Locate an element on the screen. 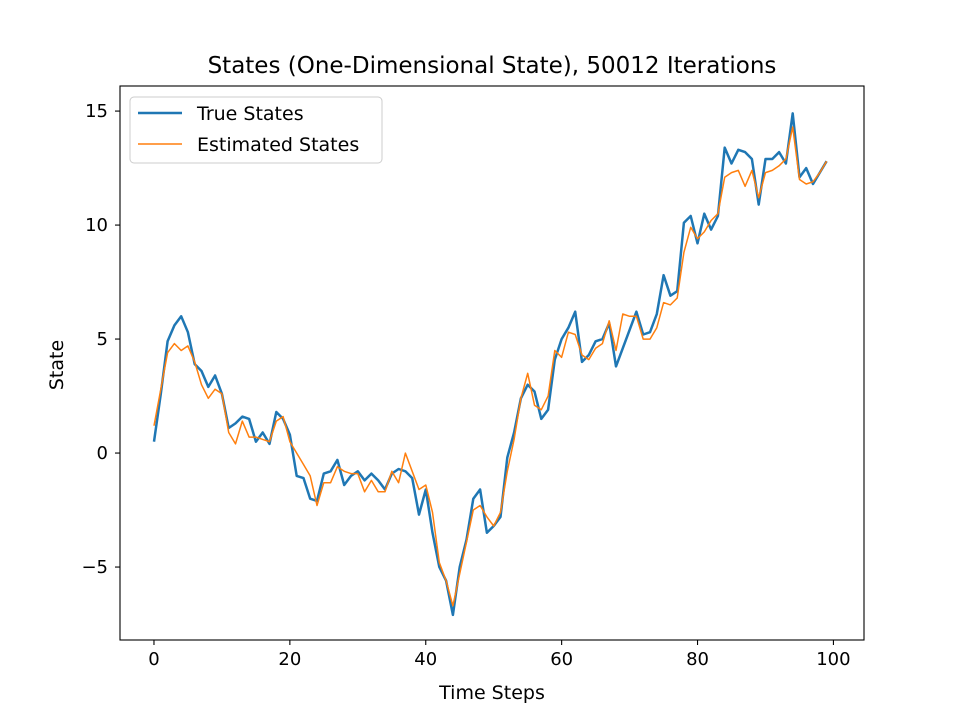  x-tick-label: 40 is located at coordinates (425, 659).